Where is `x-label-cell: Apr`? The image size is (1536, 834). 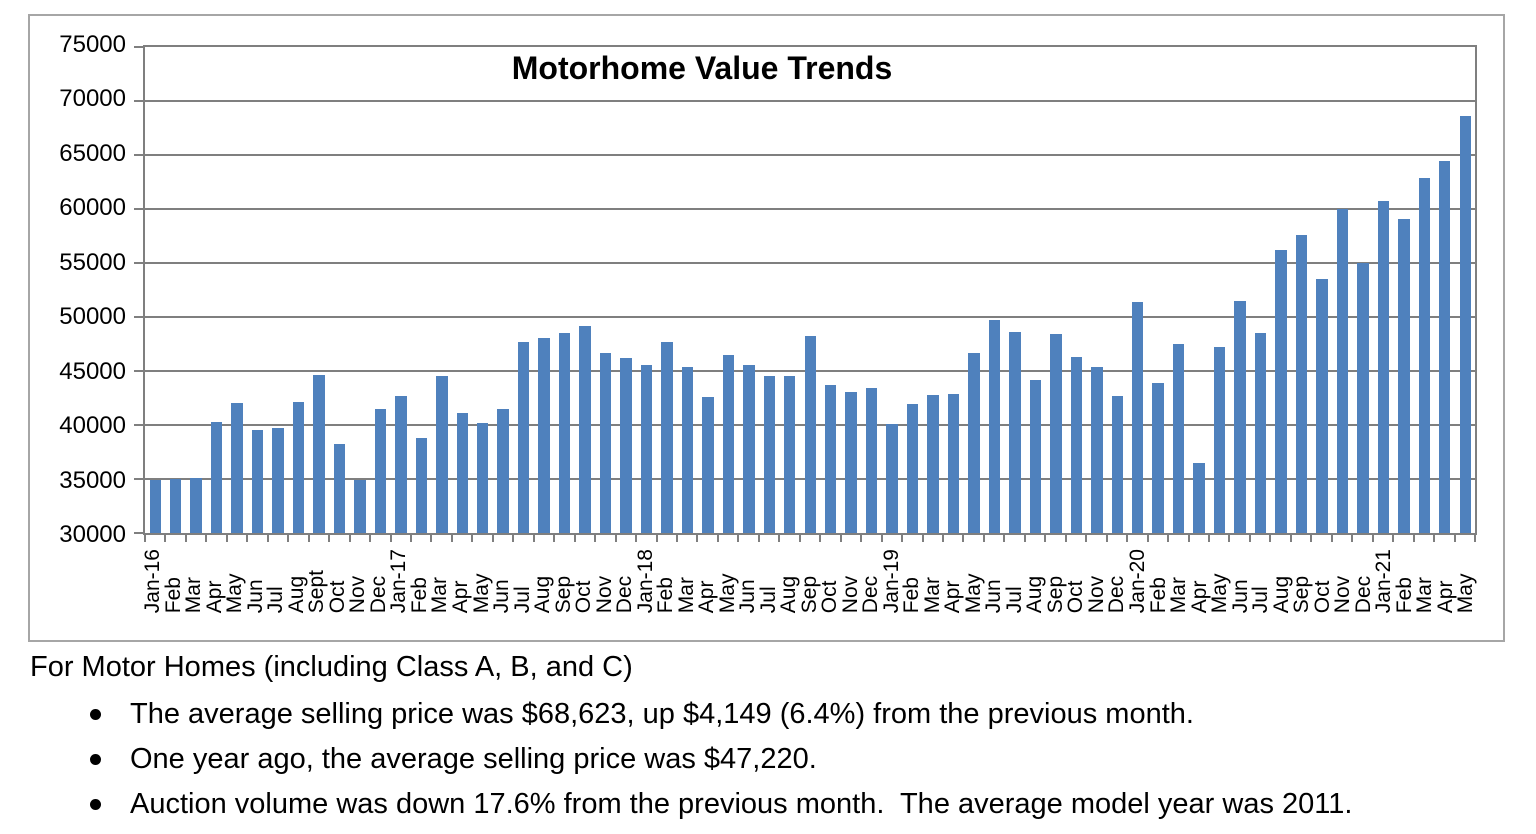
x-label-cell: Apr is located at coordinates (952, 581).